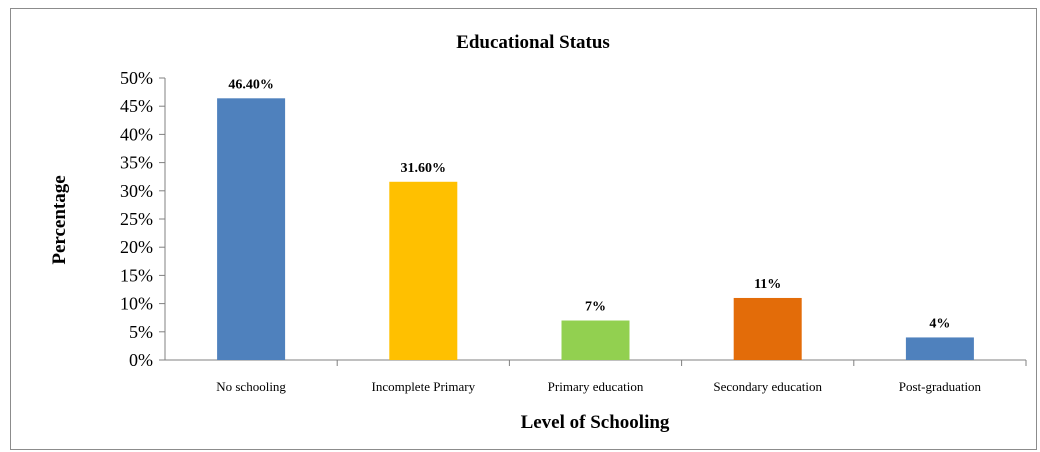  I want to click on x-category-label: Secondary education, so click(767, 386).